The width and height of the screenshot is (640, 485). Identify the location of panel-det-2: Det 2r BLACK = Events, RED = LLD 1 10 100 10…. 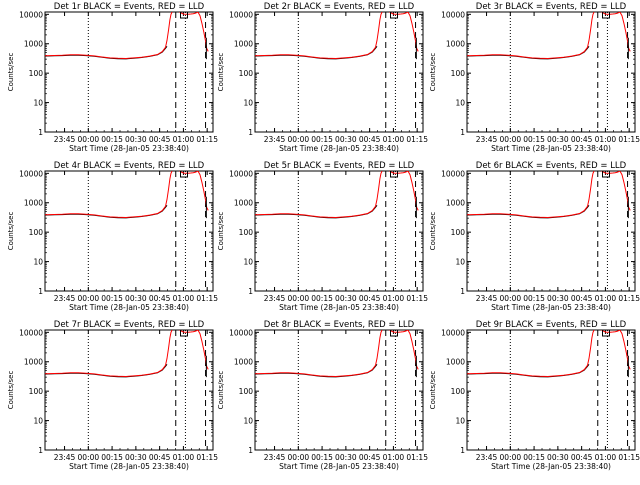
(322, 77).